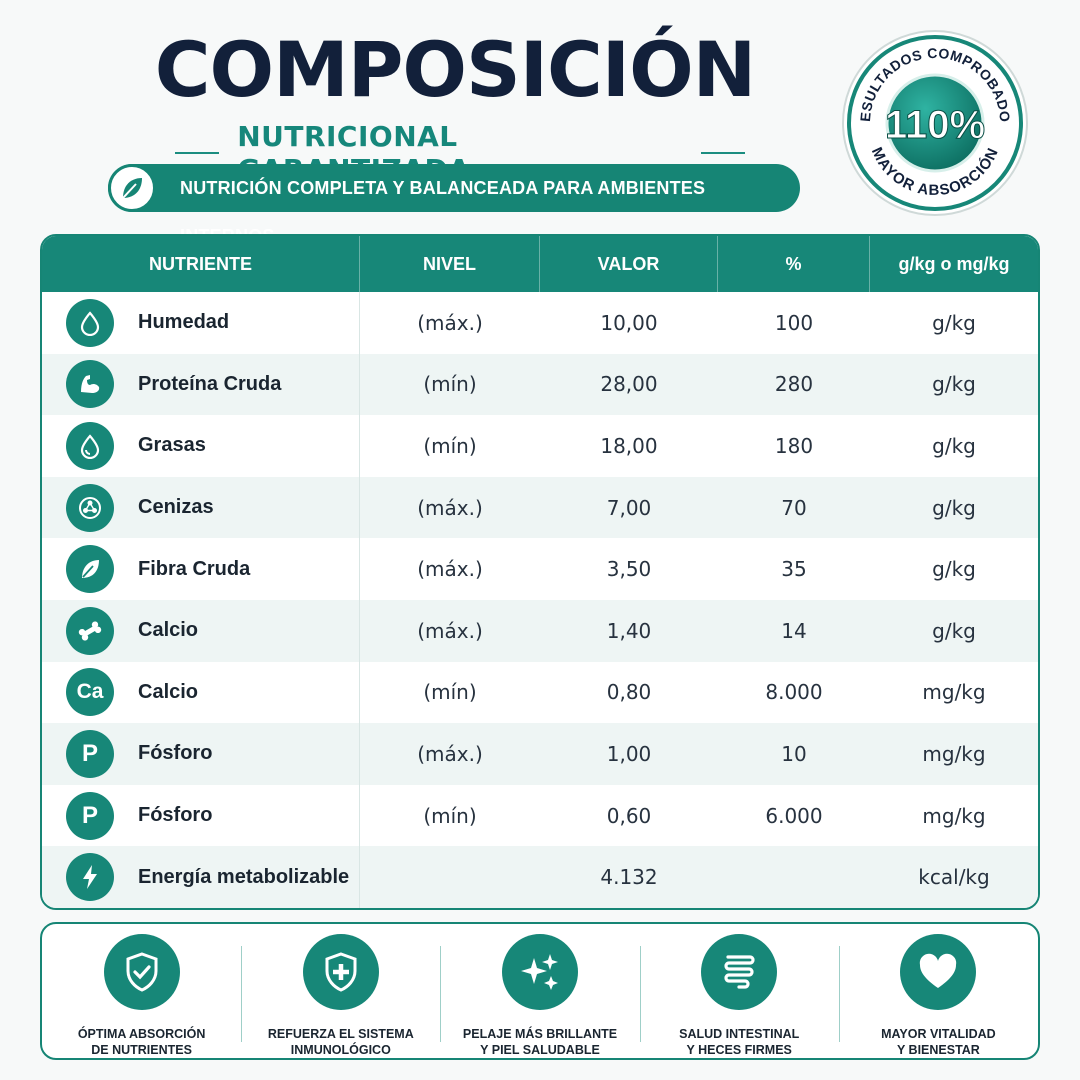 This screenshot has height=1080, width=1080. What do you see at coordinates (540, 569) in the screenshot?
I see `table-row: Fibra Cruda (máx.) 3,50 35 g/kg` at bounding box center [540, 569].